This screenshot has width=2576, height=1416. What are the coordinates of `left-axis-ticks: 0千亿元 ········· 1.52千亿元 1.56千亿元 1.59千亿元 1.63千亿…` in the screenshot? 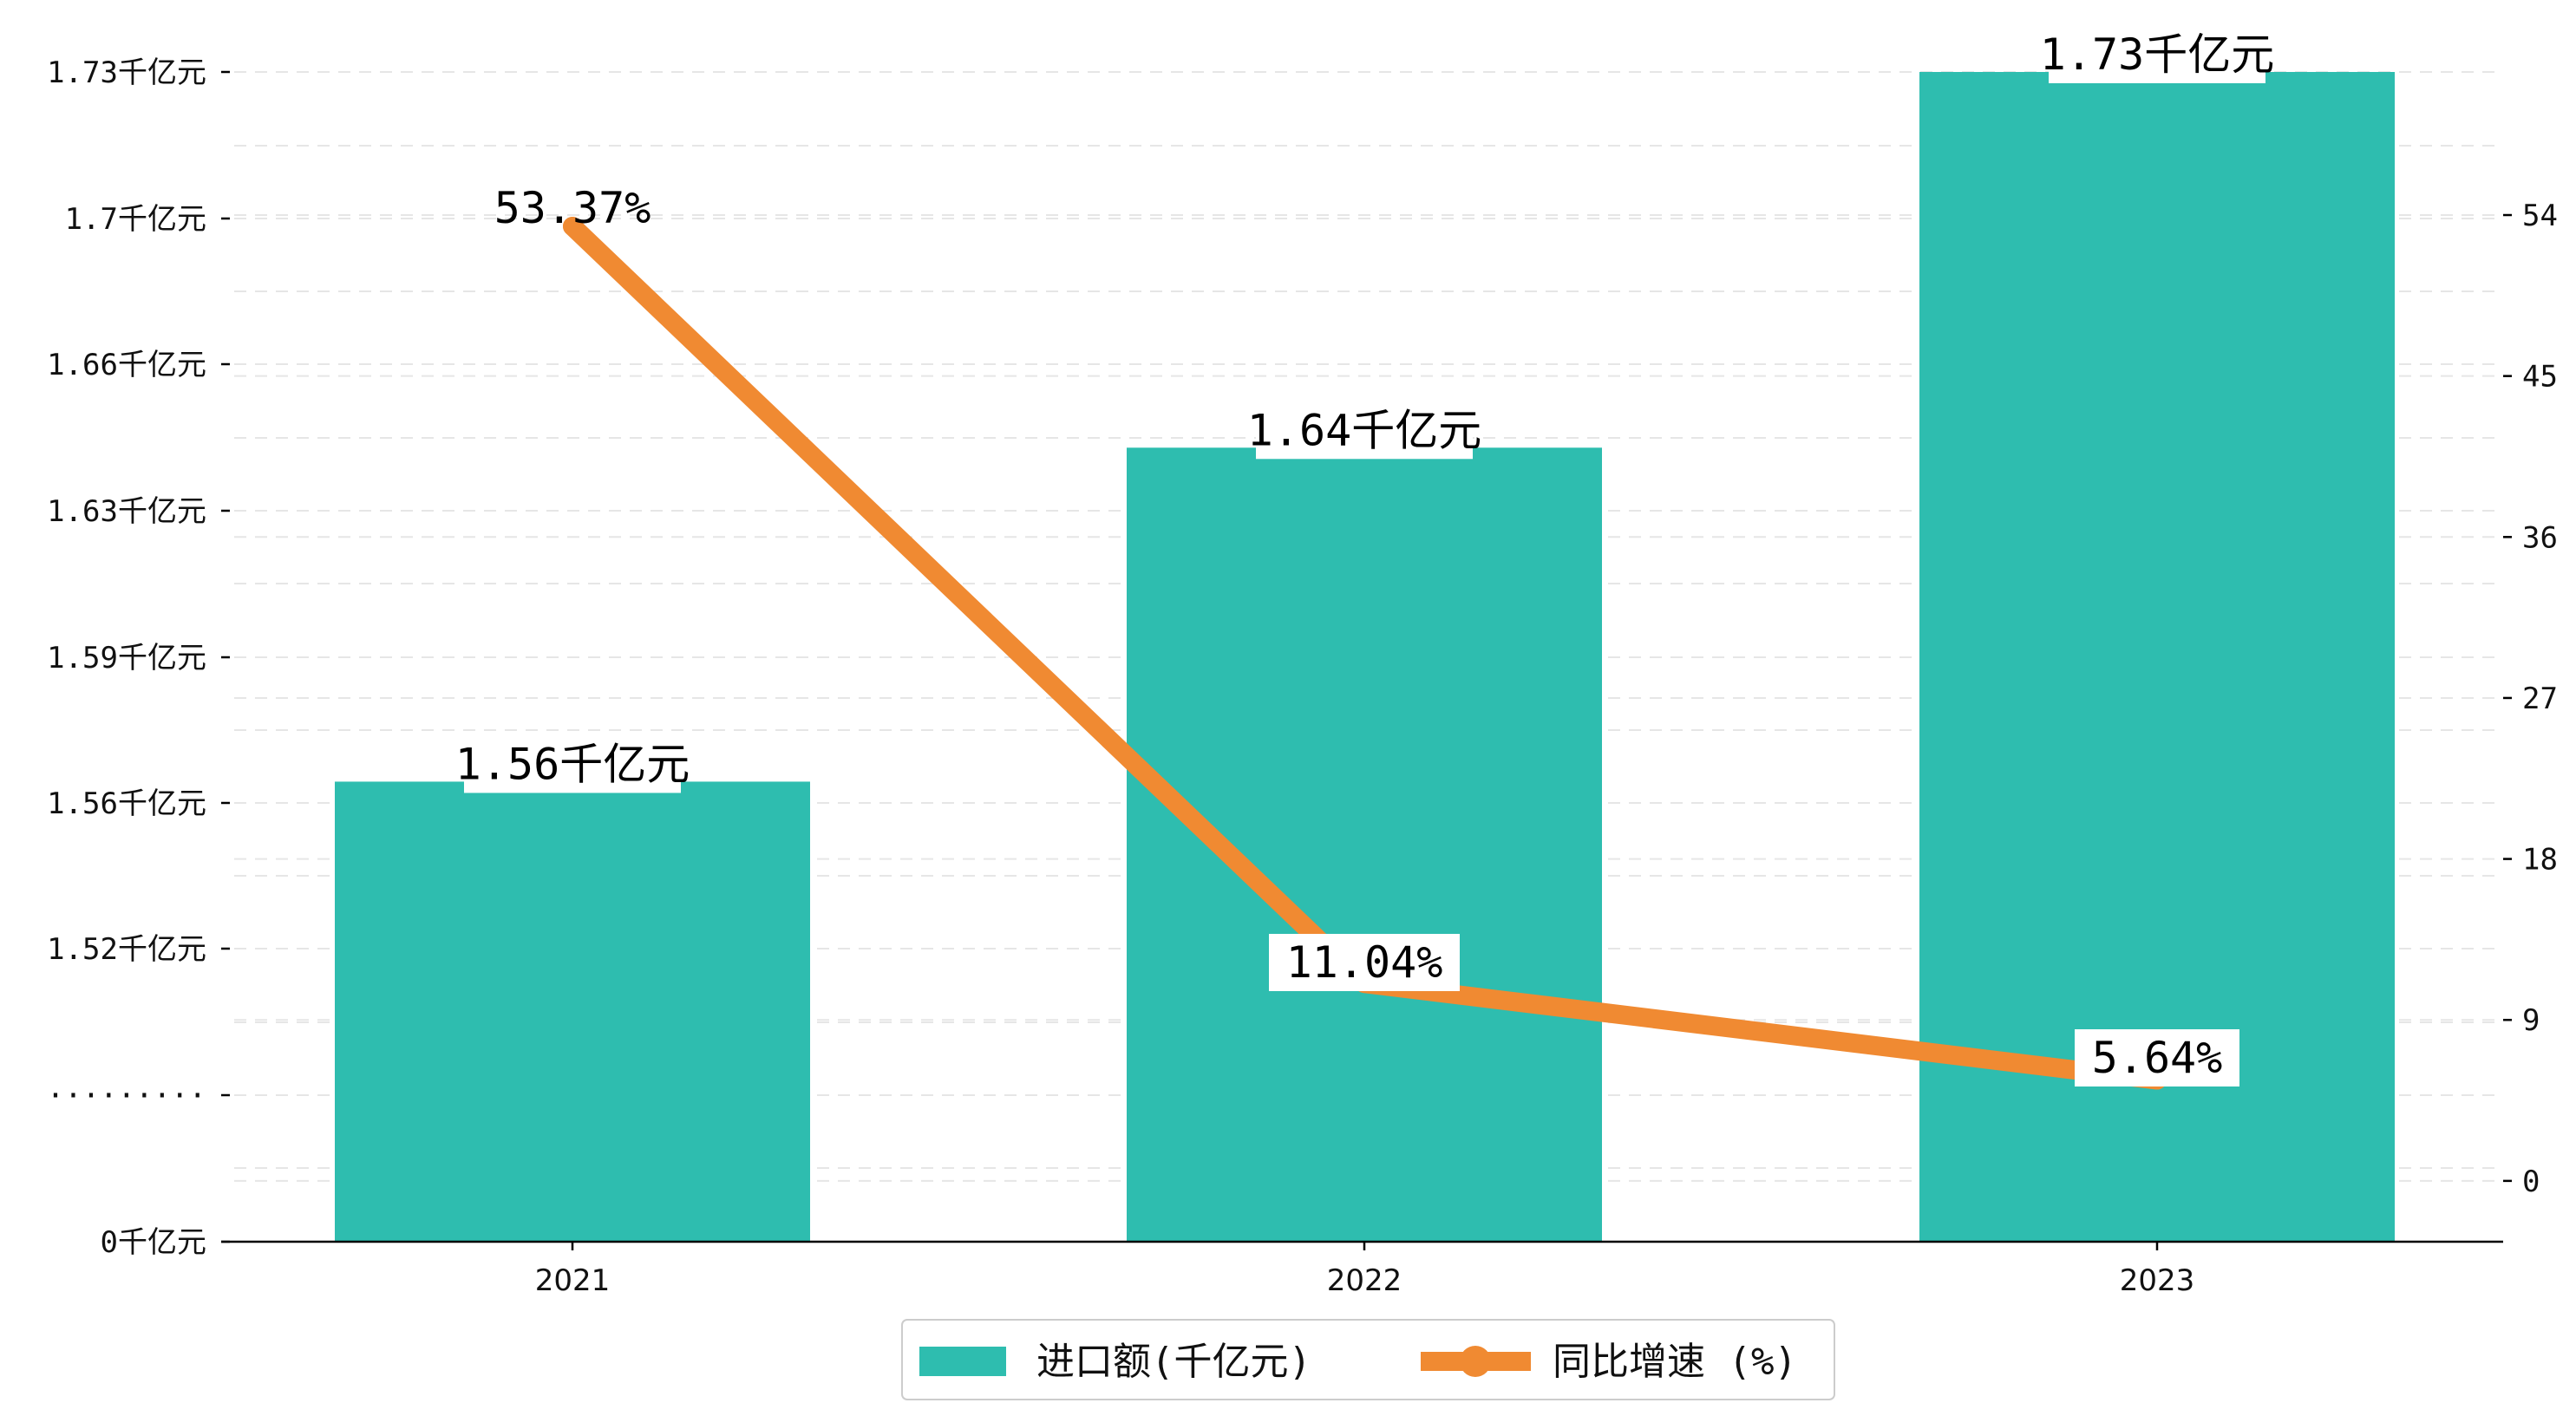 It's located at (138, 658).